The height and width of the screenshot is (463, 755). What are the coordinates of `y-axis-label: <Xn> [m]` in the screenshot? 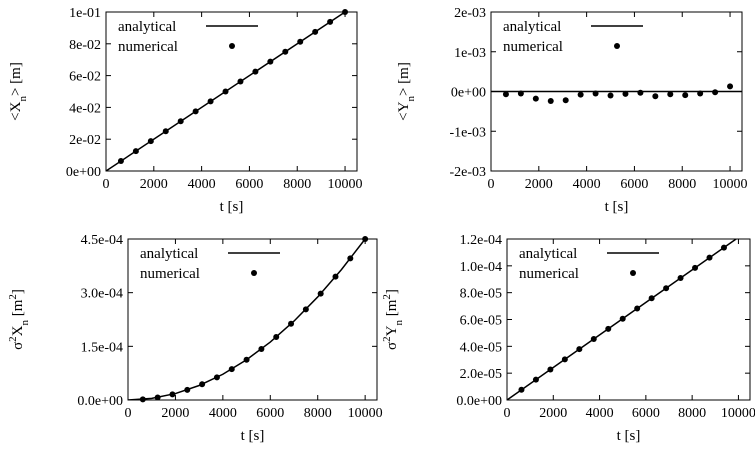 It's located at (18, 91).